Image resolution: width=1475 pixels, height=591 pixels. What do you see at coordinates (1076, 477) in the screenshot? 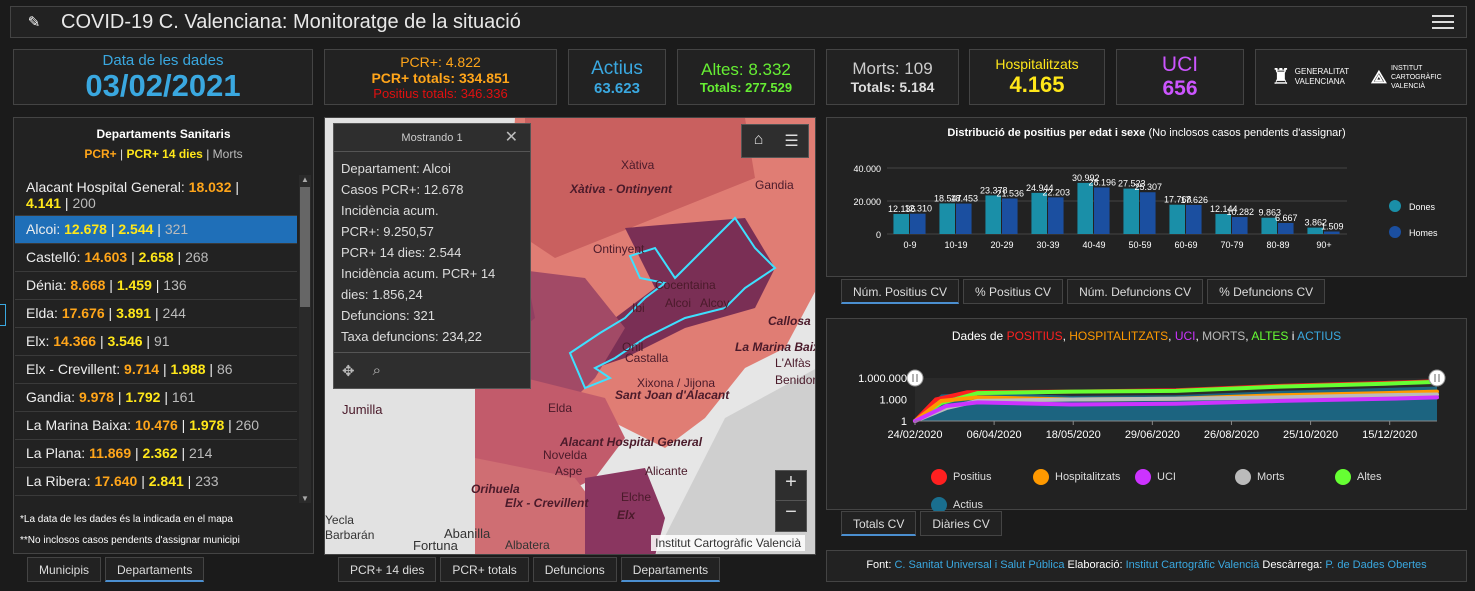
I see `line-legend-item: Hospitalitzats` at bounding box center [1076, 477].